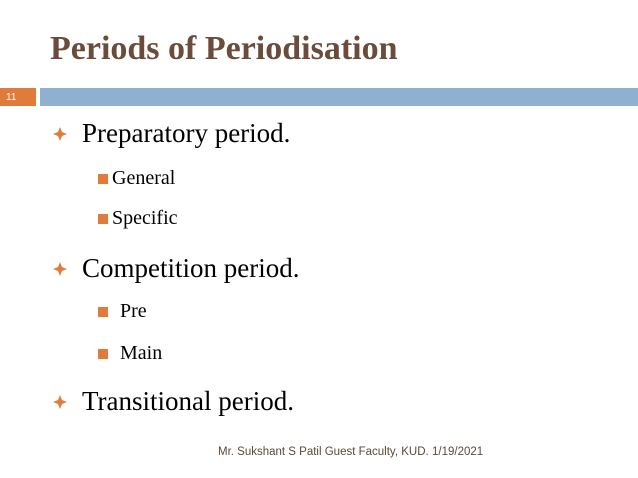 Image resolution: width=638 pixels, height=478 pixels. Describe the element at coordinates (144, 178) in the screenshot. I see `sub-bullet-label: General` at that location.